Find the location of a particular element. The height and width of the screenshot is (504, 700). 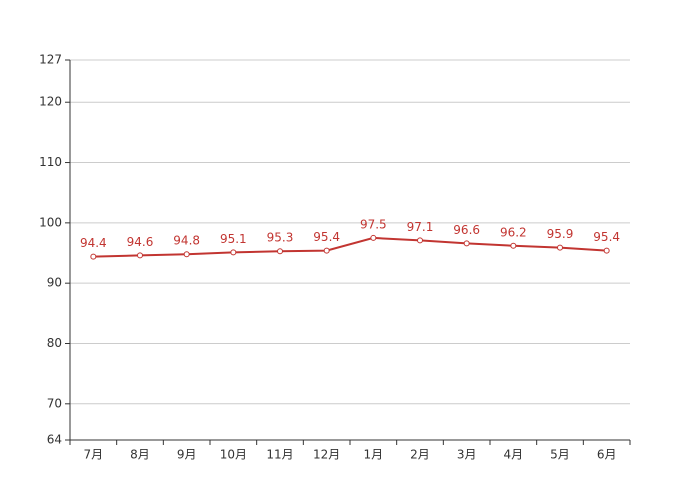

y-tick-label: 80 is located at coordinates (54, 343).